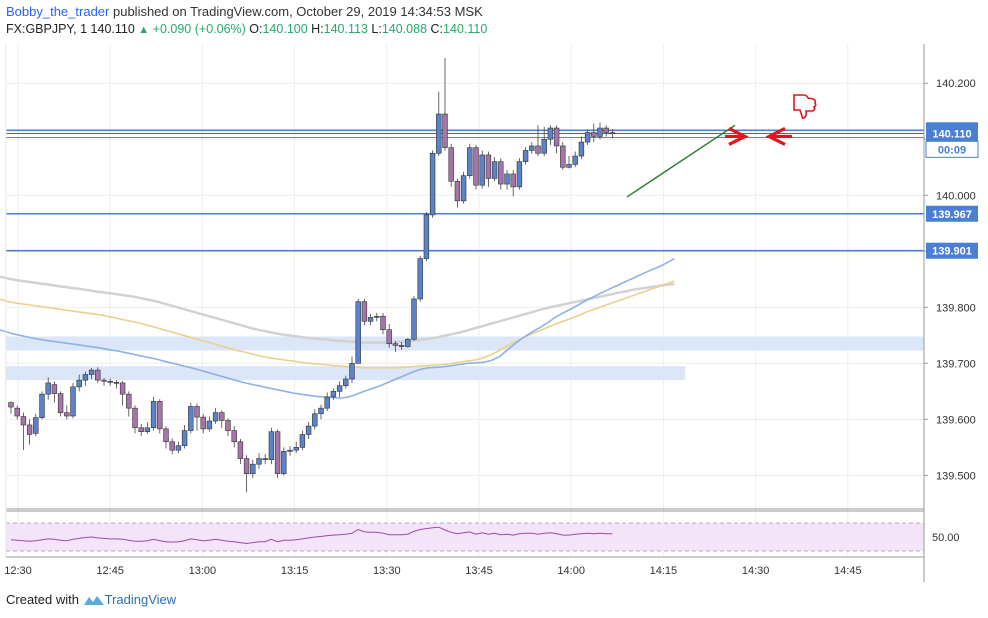 This screenshot has height=618, width=988. I want to click on x-tick-label: 12:30, so click(18, 571).